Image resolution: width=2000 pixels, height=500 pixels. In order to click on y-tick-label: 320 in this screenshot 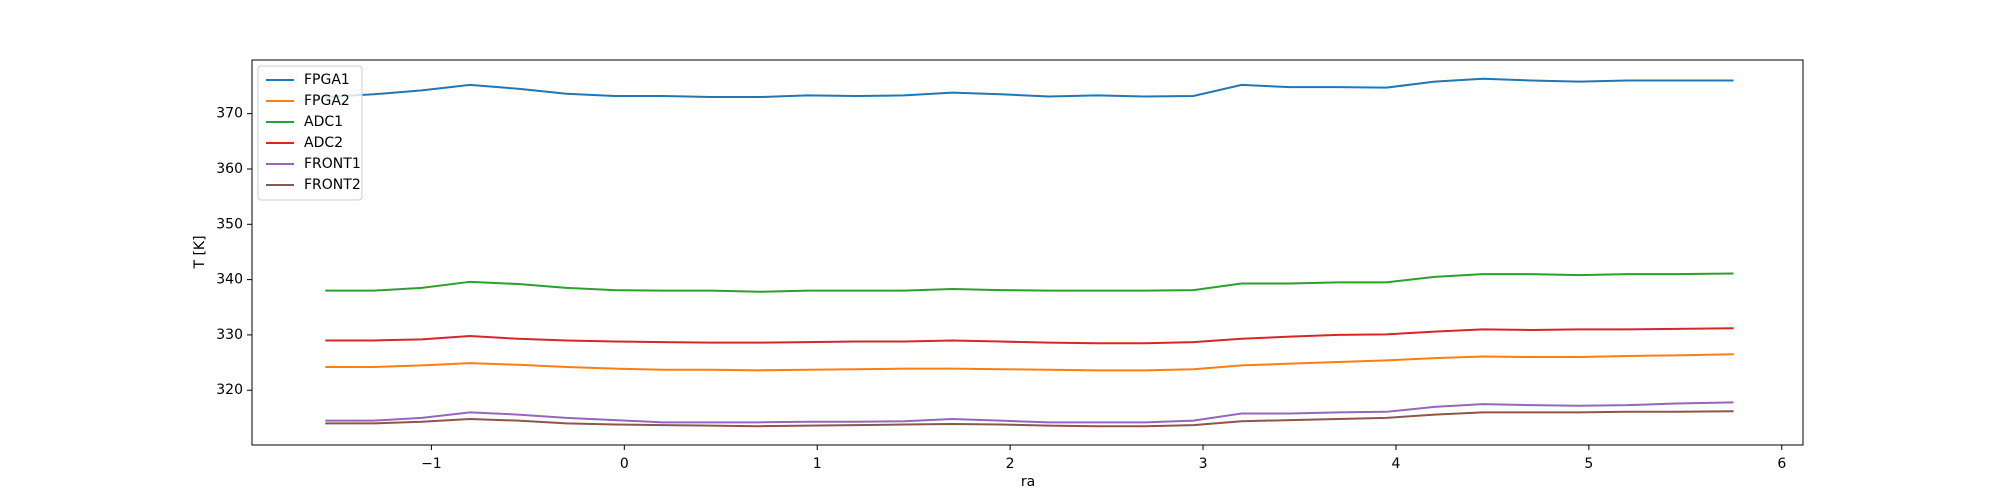, I will do `click(229, 390)`.